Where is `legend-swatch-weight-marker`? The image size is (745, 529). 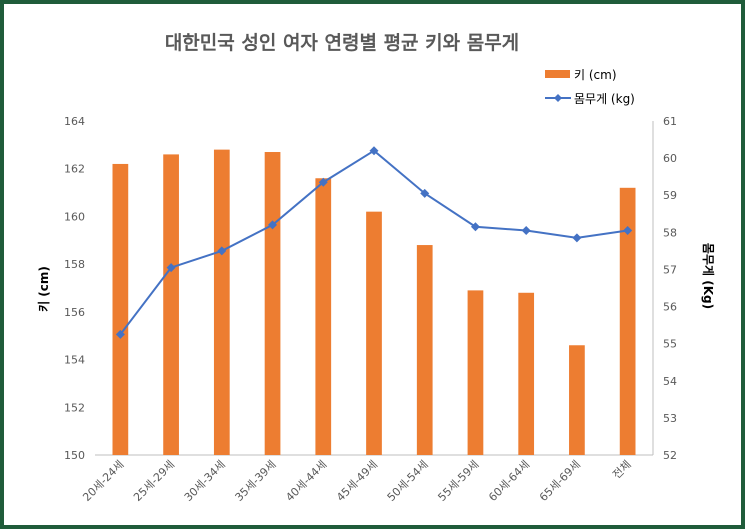
legend-swatch-weight-marker is located at coordinates (558, 98).